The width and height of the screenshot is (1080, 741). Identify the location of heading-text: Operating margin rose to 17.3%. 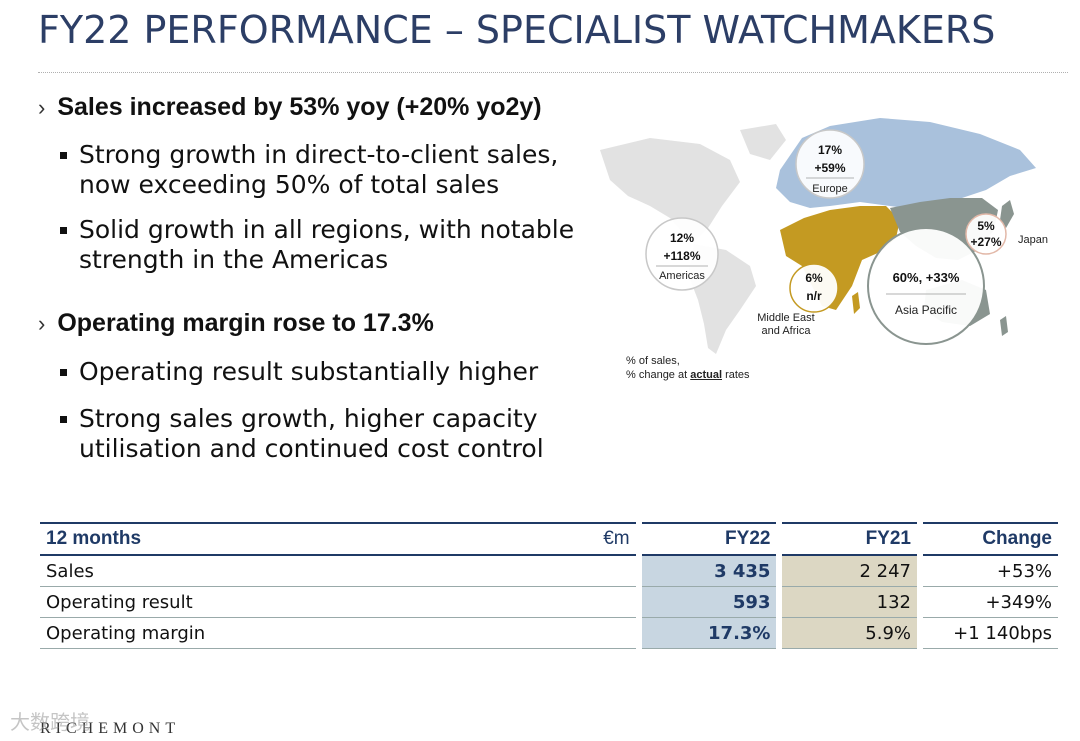
(245, 323).